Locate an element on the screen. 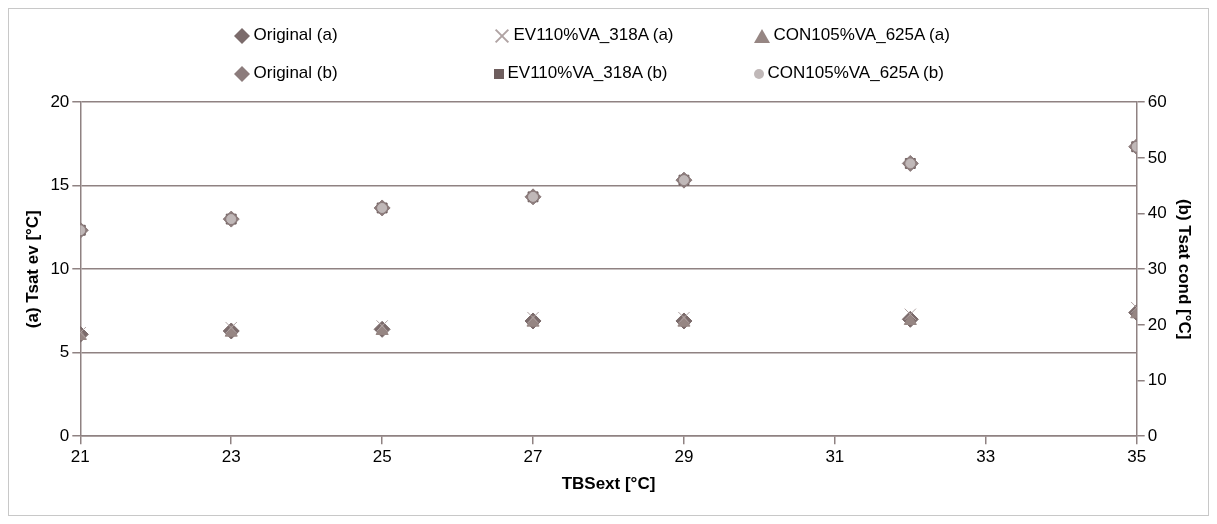  x-tick-label: 21 is located at coordinates (80, 457).